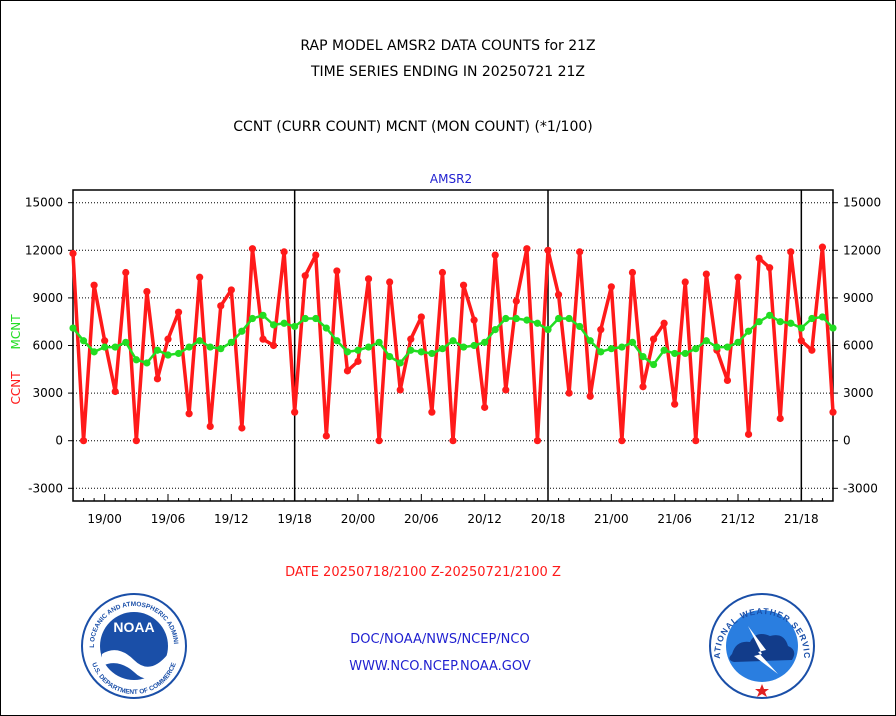 Image resolution: width=896 pixels, height=716 pixels. Describe the element at coordinates (858, 298) in the screenshot. I see `y-tick-label-right: 9000` at that location.